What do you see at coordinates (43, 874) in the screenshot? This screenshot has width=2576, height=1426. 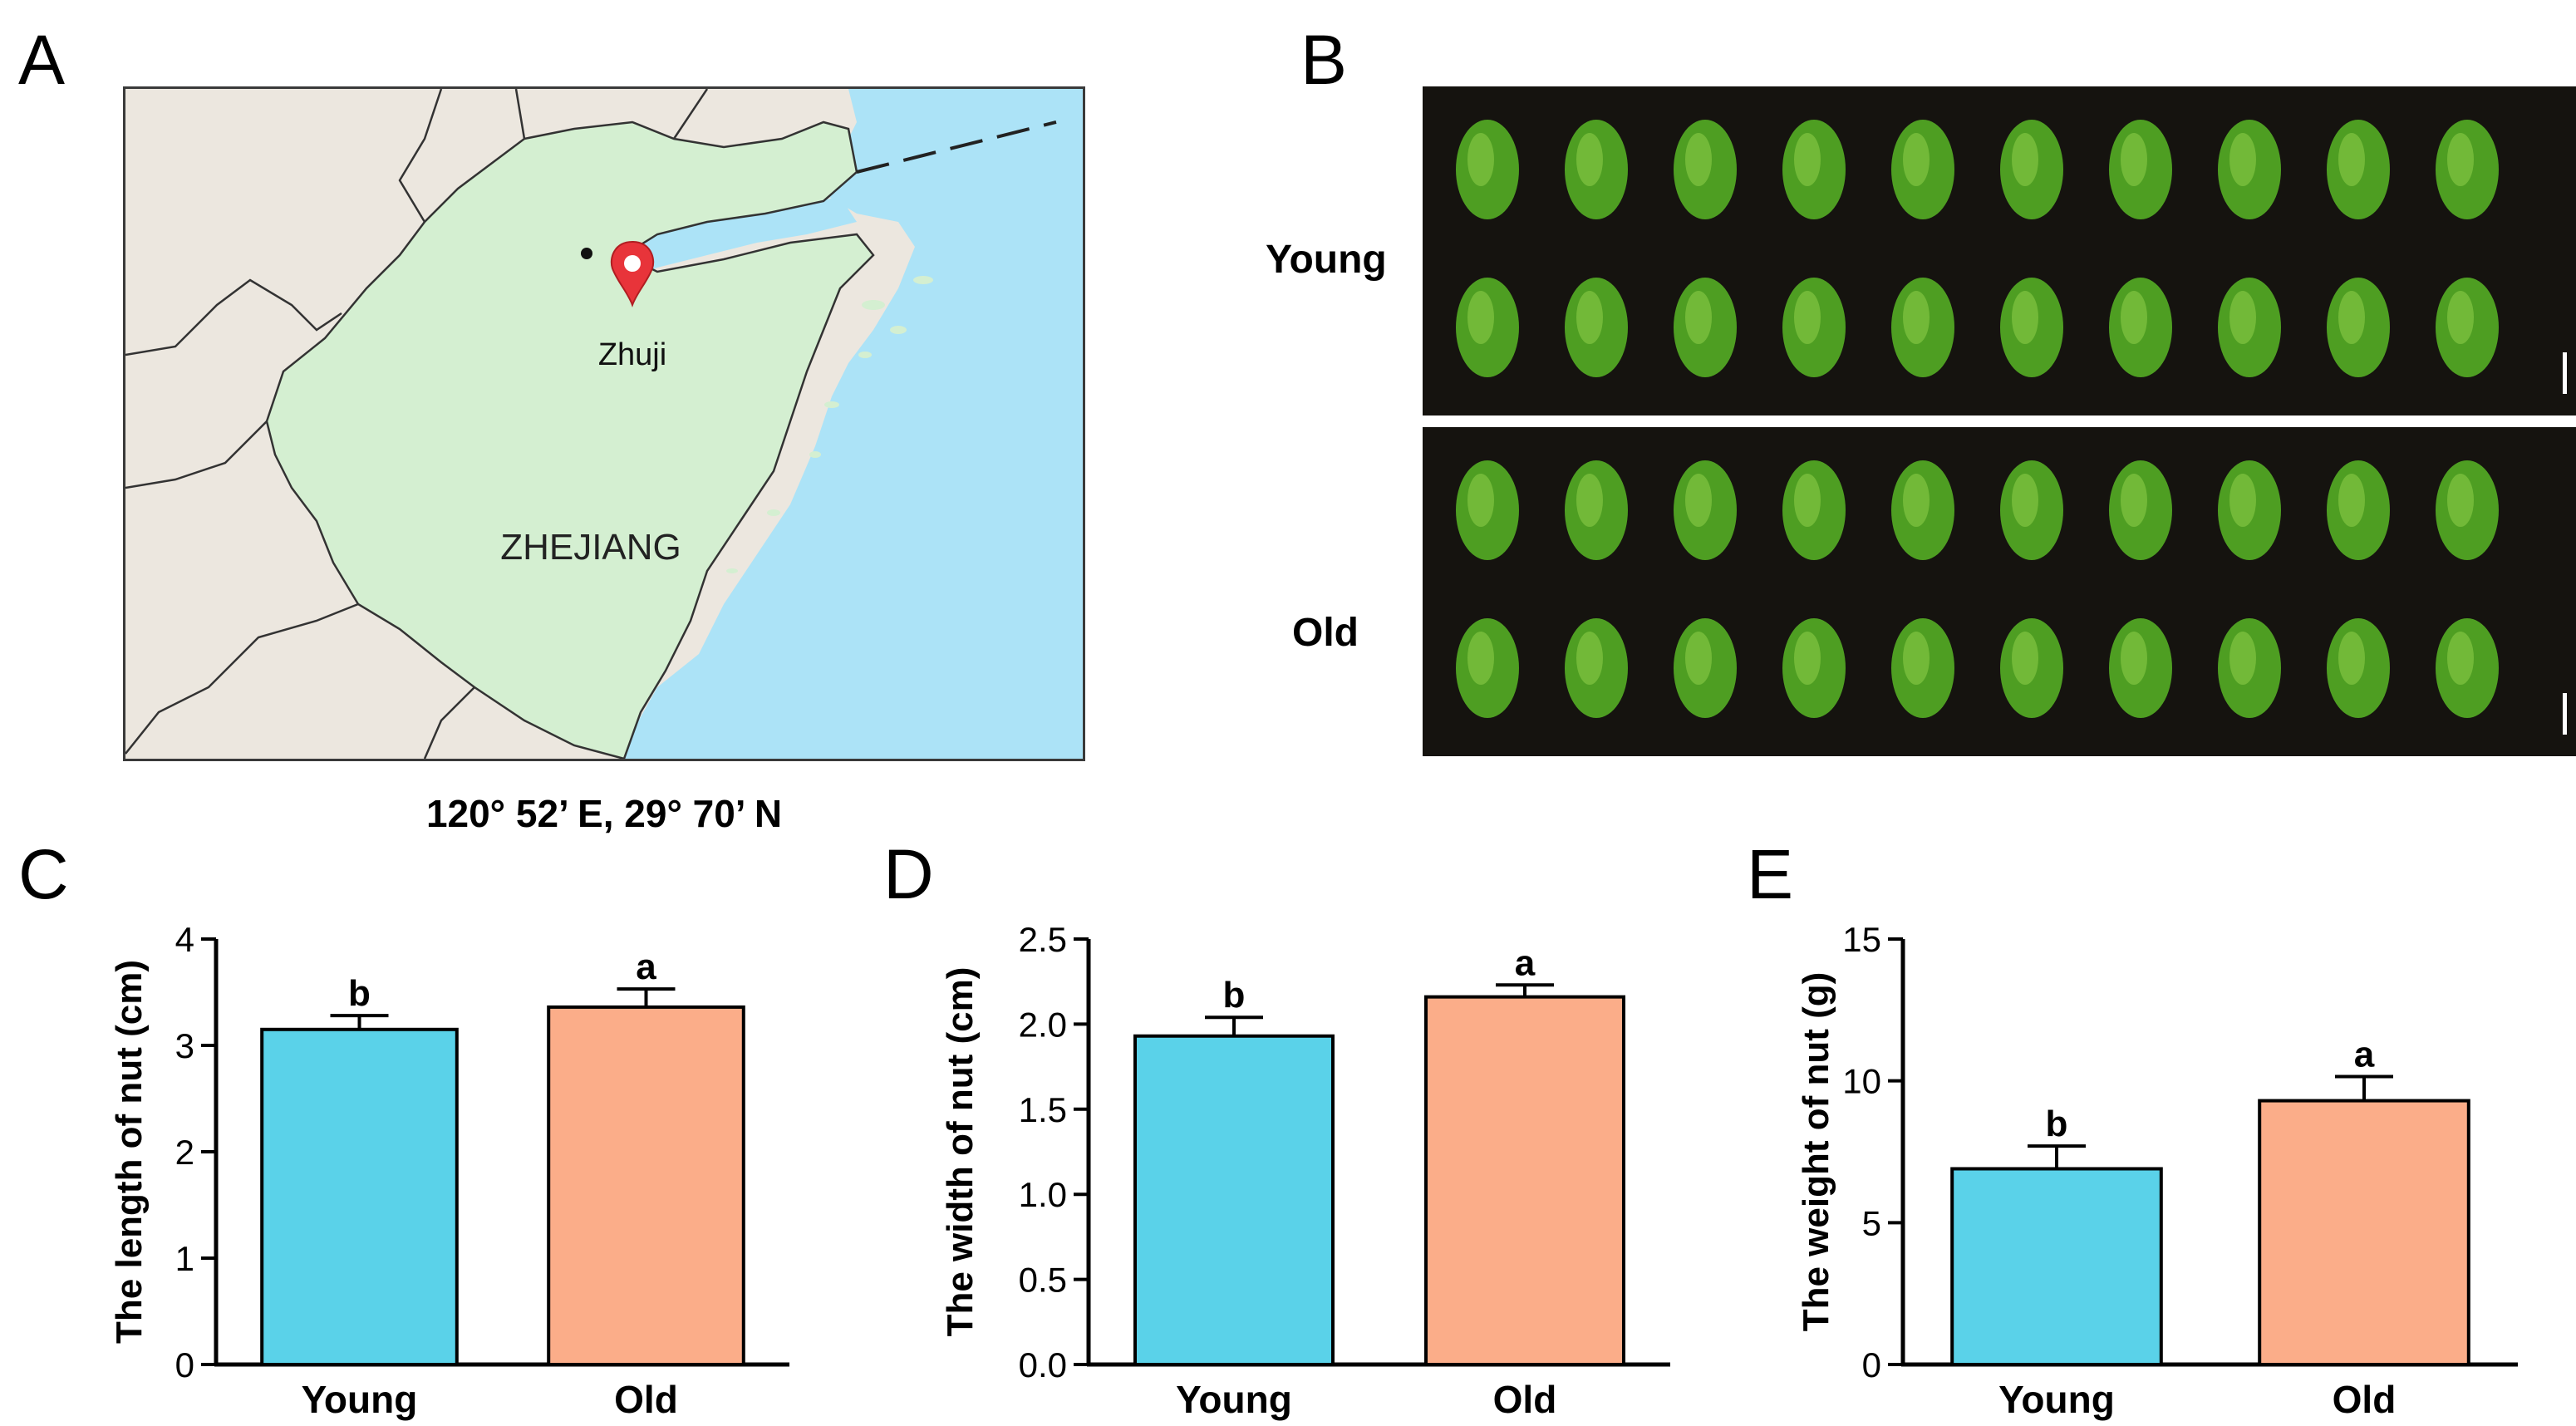 I see `panel-letter-c: C` at bounding box center [43, 874].